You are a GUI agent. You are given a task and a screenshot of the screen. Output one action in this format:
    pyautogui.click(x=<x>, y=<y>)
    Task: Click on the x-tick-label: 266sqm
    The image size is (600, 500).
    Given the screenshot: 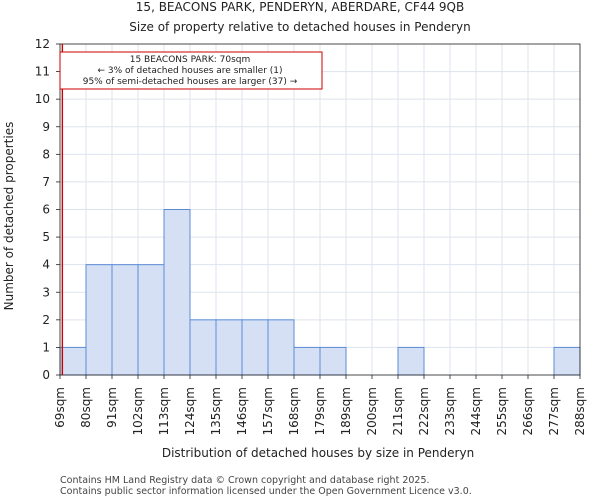 What is the action you would take?
    pyautogui.click(x=528, y=411)
    